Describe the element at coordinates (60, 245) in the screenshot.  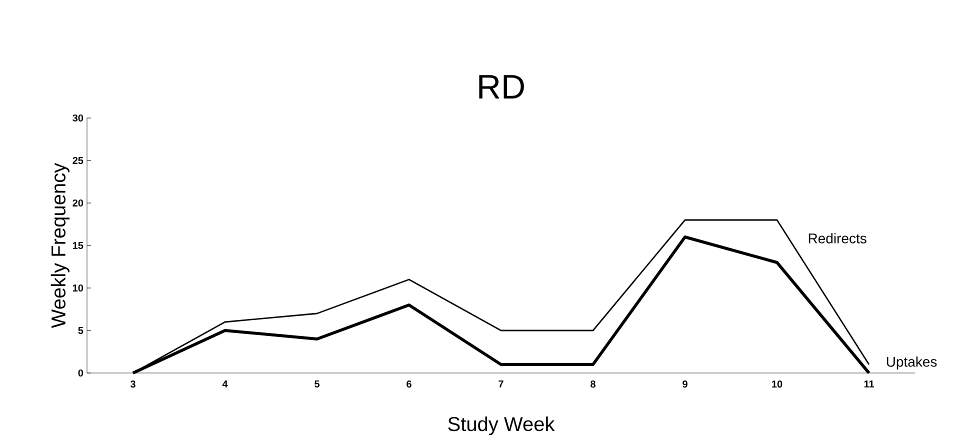
I see `y-axis-title: Weekly Frequency` at that location.